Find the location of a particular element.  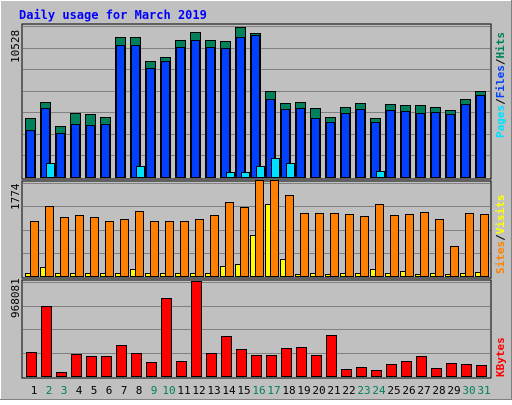

day-label: 9 is located at coordinates (154, 390).